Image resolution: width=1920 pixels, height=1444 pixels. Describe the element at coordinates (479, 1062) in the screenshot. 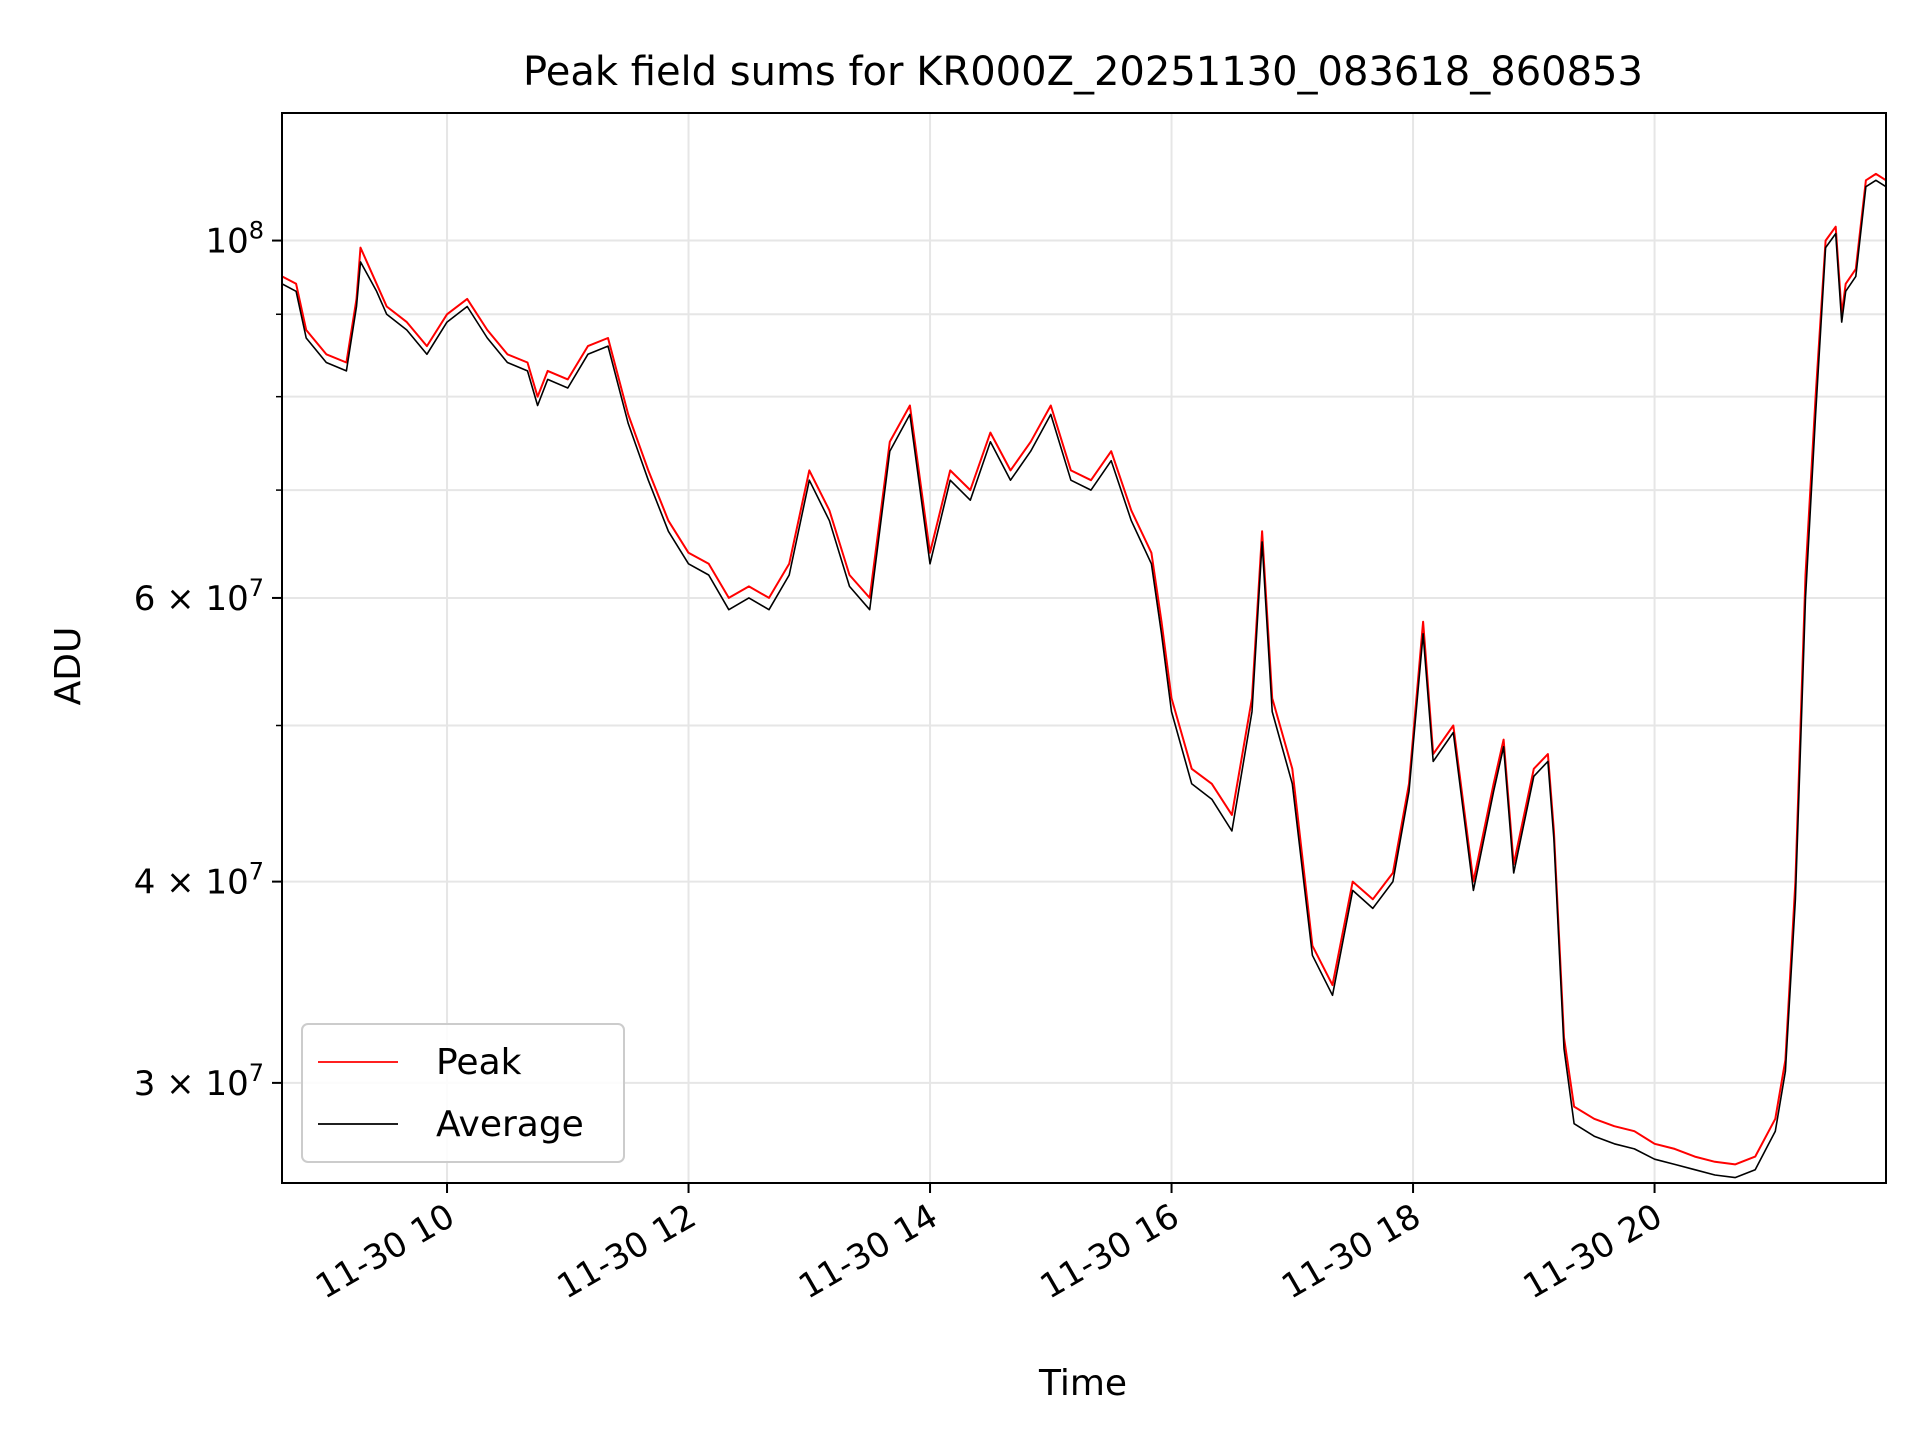

I see `legend-label-peak: Peak` at that location.